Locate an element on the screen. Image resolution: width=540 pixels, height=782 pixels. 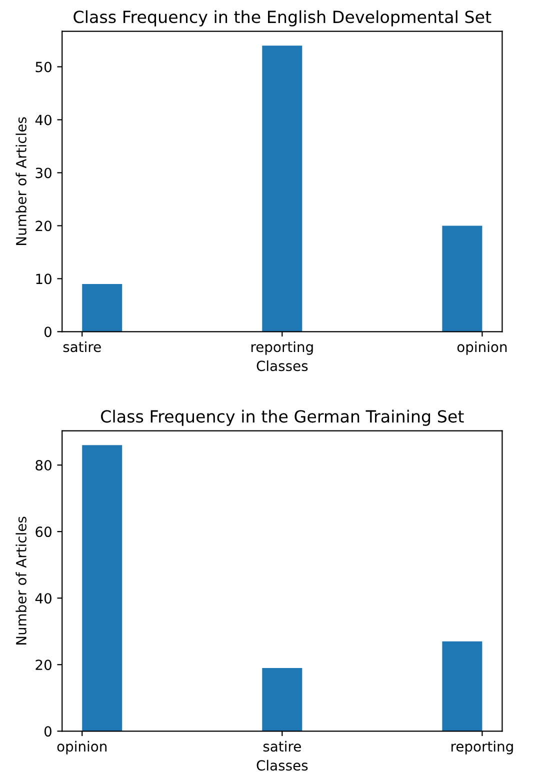
y-tick-label: 50 is located at coordinates (44, 67).